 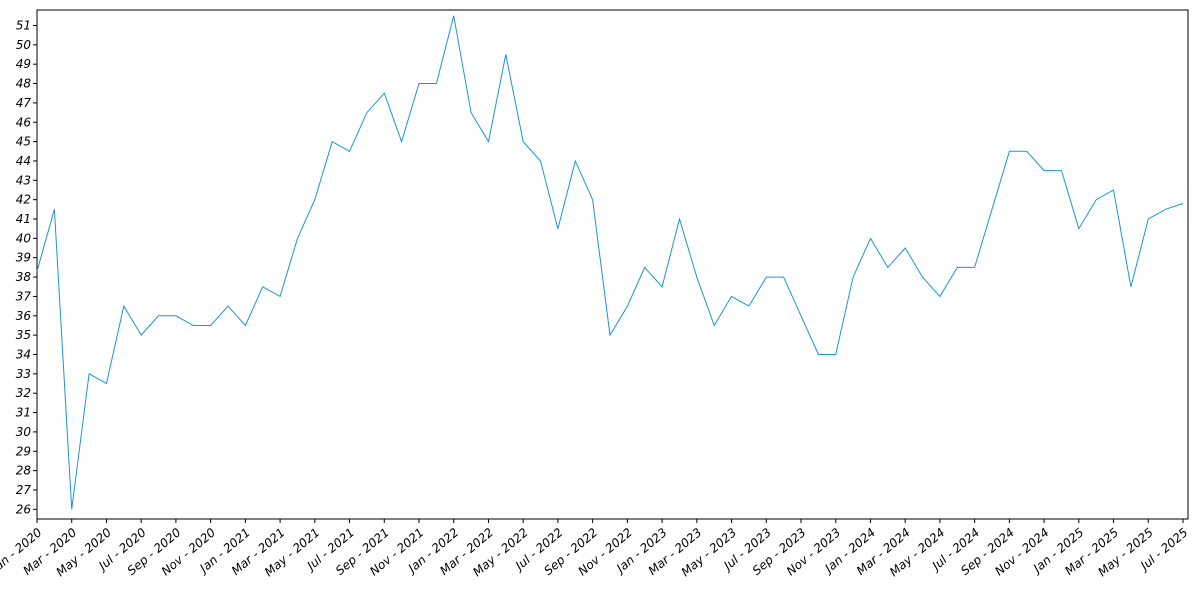 I want to click on y-tick-label: 37, so click(x=24, y=296).